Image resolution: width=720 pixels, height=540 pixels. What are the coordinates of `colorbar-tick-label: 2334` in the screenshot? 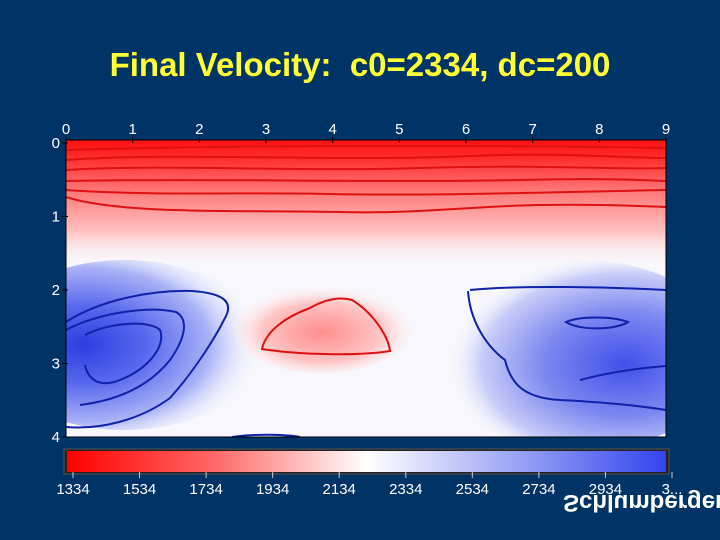 It's located at (405, 489).